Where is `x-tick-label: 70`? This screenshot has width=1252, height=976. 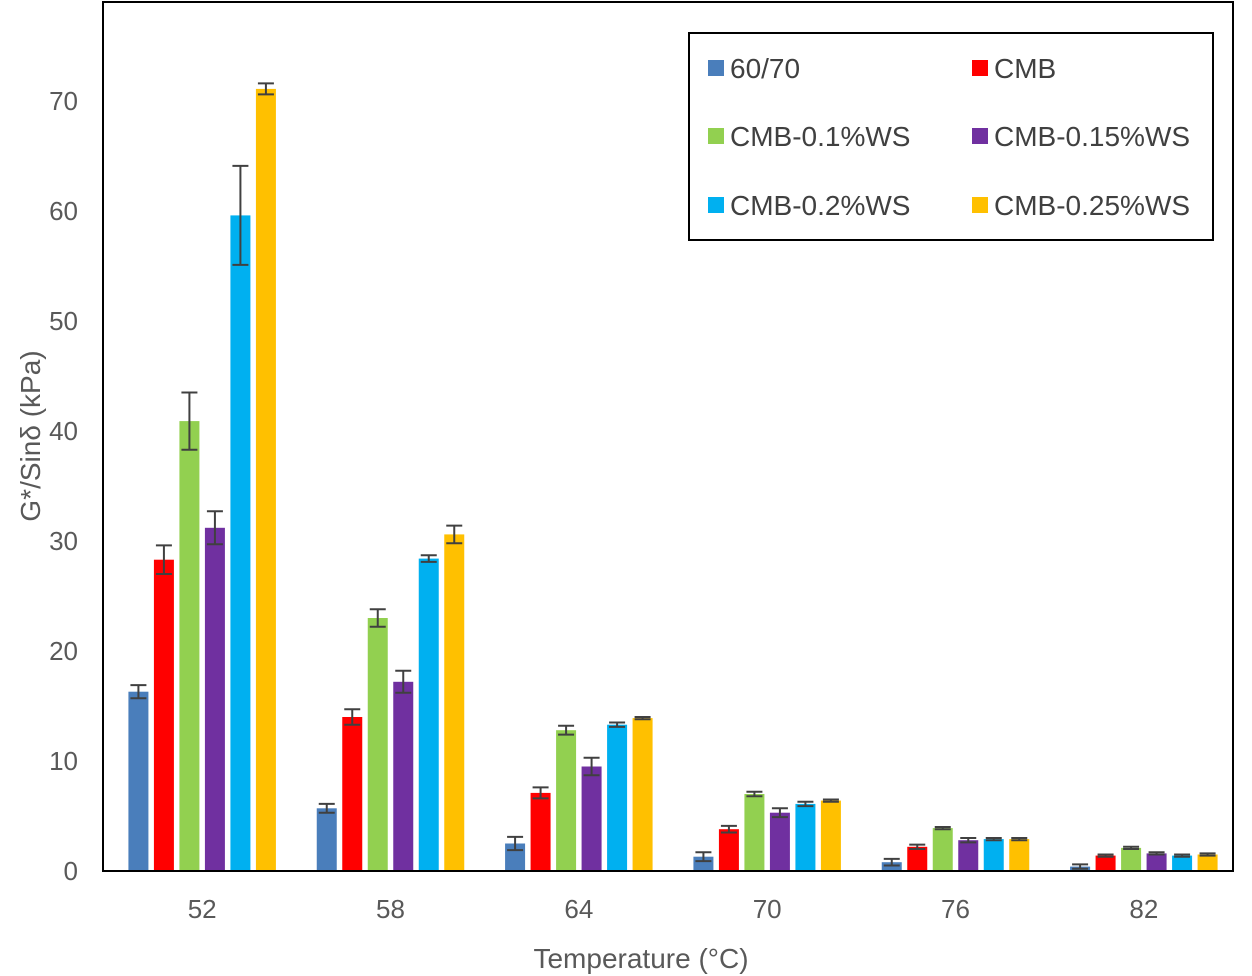 x-tick-label: 70 is located at coordinates (767, 909).